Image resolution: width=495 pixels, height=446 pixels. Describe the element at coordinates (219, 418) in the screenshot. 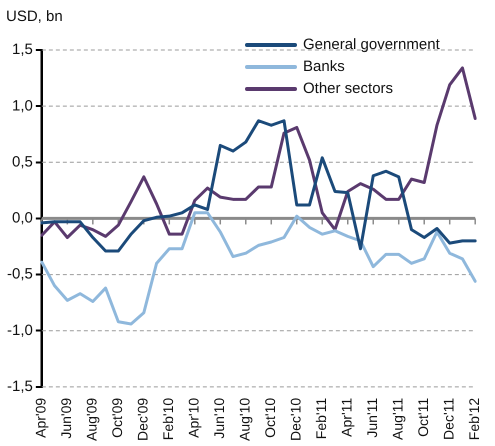

I see `x-tick-label: Jun'10` at that location.